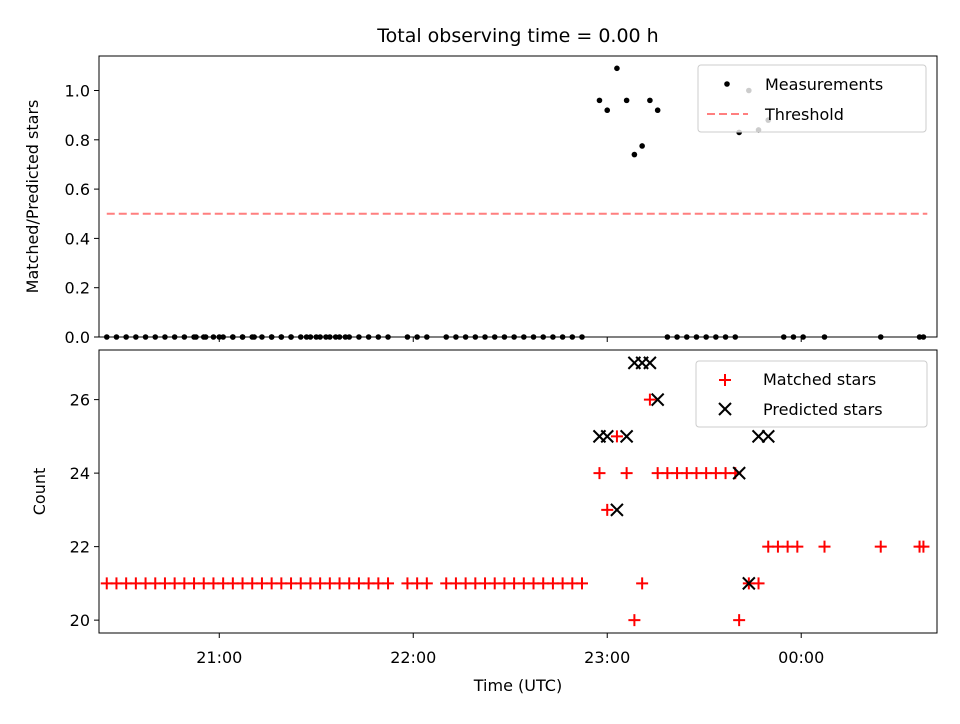 This screenshot has width=960, height=724. What do you see at coordinates (819, 379) in the screenshot?
I see `legend-label-matched: Matched stars` at bounding box center [819, 379].